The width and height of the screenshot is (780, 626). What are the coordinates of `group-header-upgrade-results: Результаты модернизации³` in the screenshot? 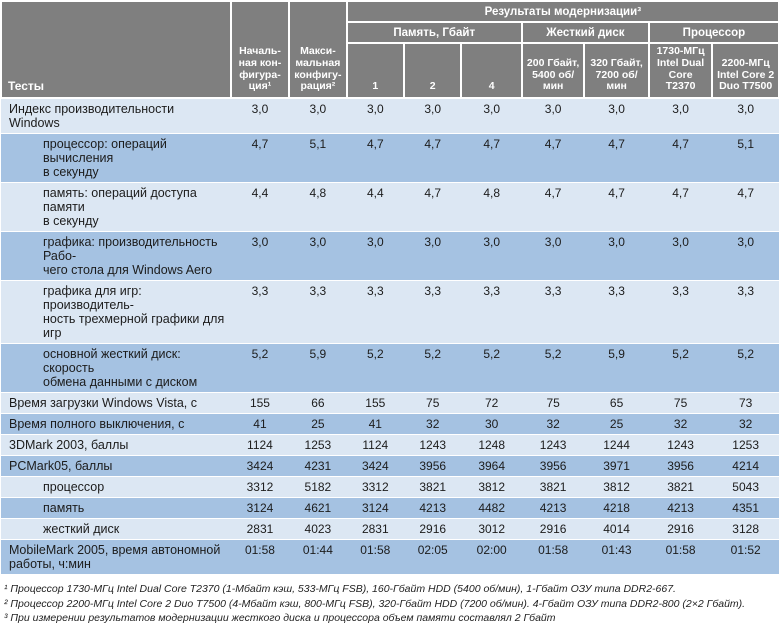 It's located at (562, 11).